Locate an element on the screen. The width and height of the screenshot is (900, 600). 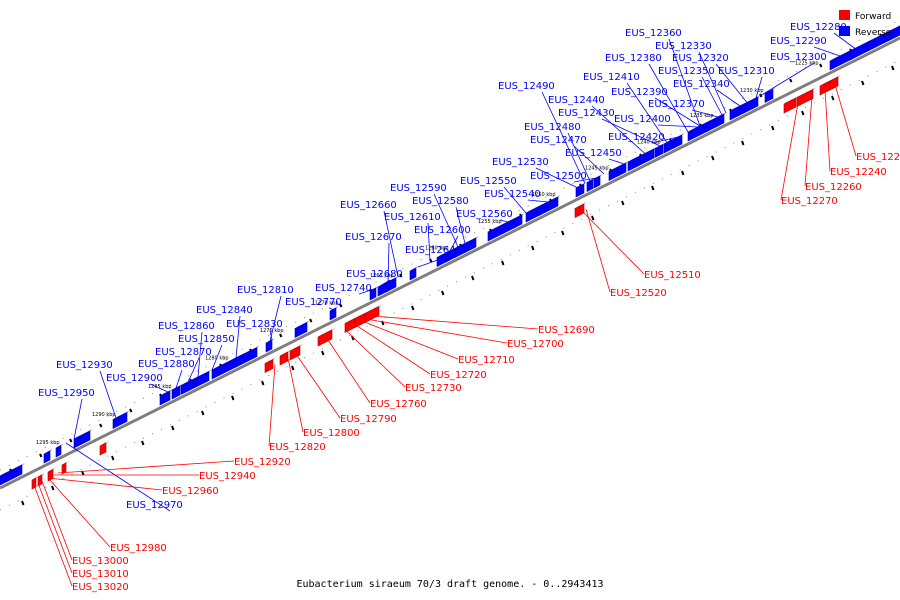
reverse-gene-label: EUS_12490 is located at coordinates (526, 86).